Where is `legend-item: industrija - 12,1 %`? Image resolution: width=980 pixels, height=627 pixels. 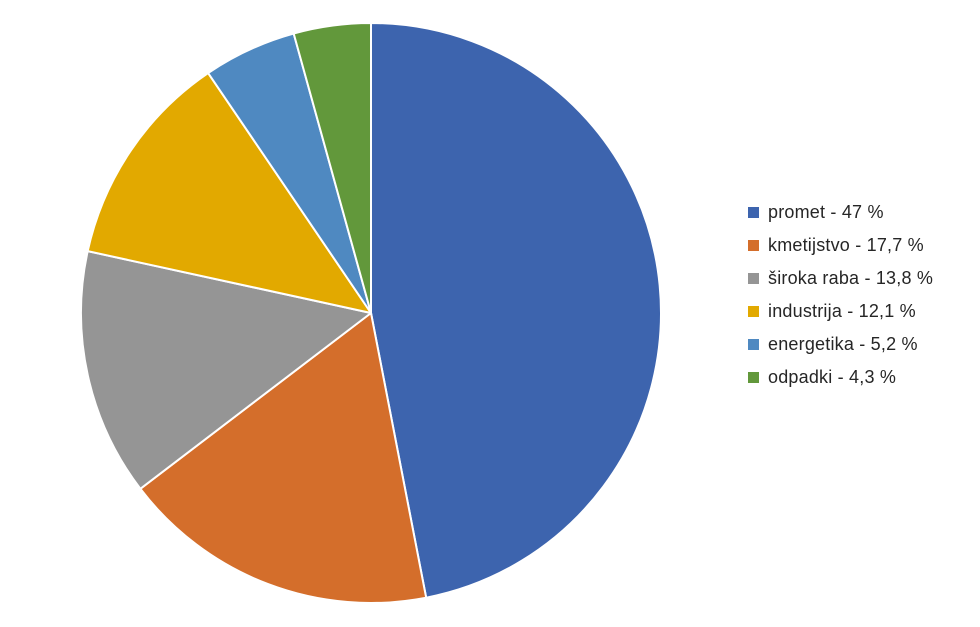 legend-item: industrija - 12,1 % is located at coordinates (840, 311).